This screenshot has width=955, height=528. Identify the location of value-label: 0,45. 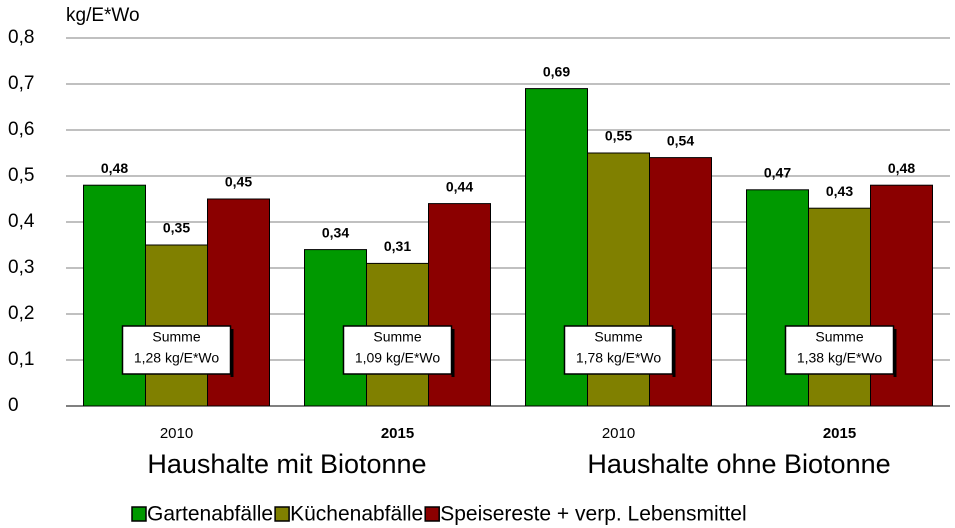
(238, 182).